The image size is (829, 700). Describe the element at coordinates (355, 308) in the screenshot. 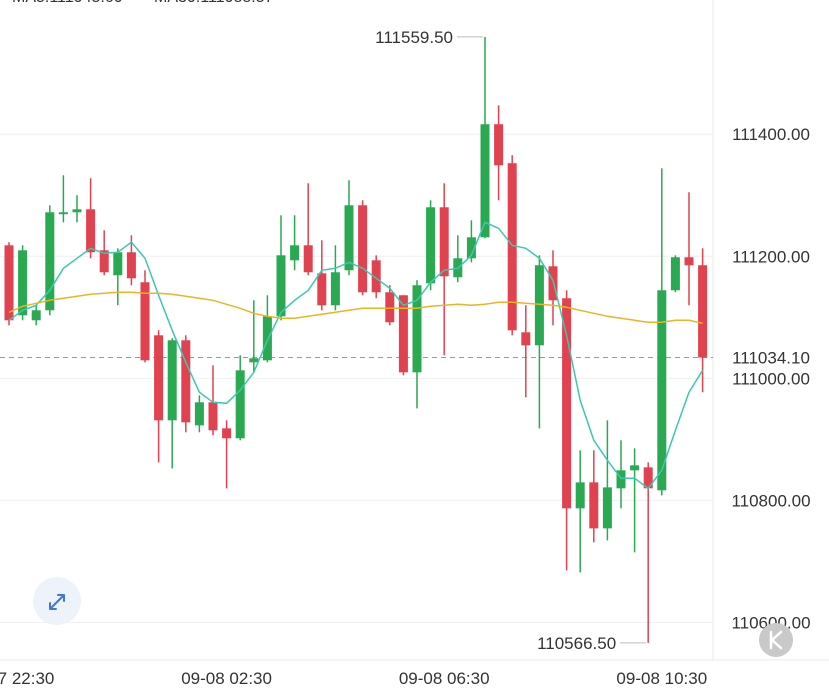

I see `ma-line` at that location.